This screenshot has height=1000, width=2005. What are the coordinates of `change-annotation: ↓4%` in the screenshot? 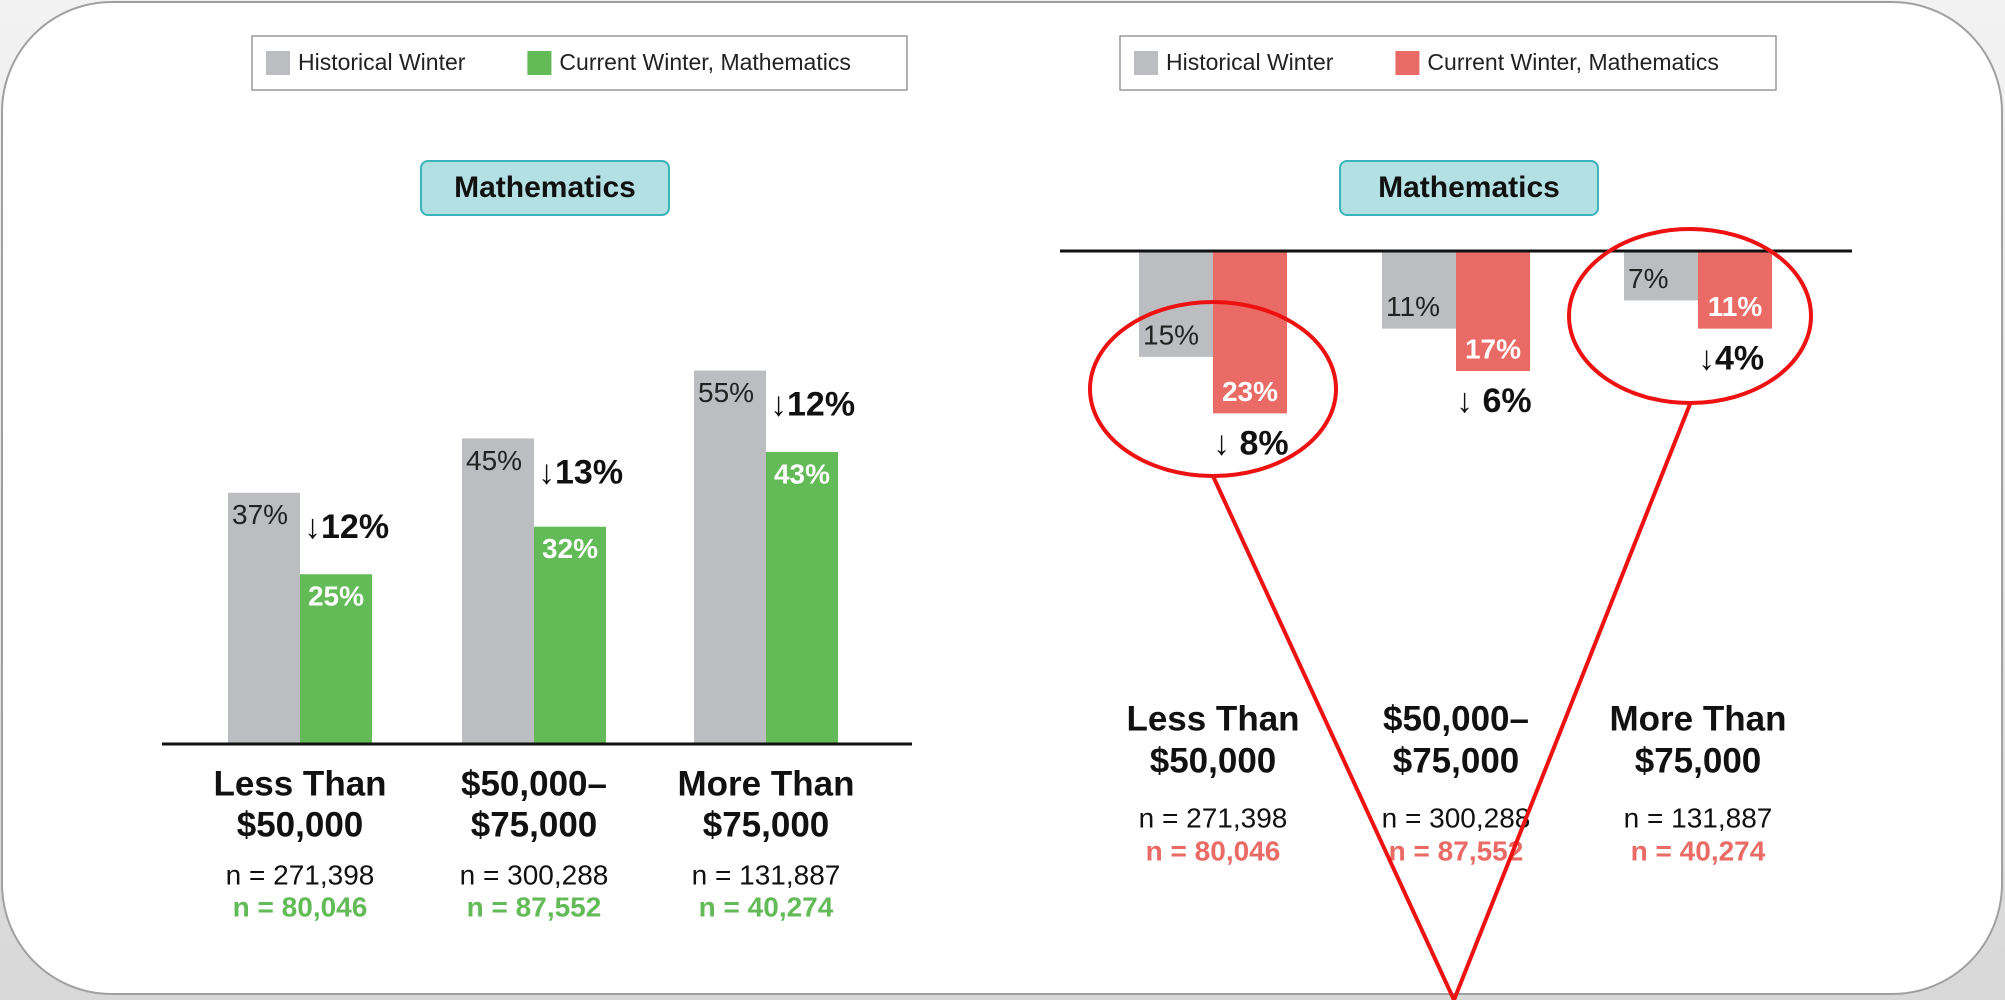 It's located at (1731, 359).